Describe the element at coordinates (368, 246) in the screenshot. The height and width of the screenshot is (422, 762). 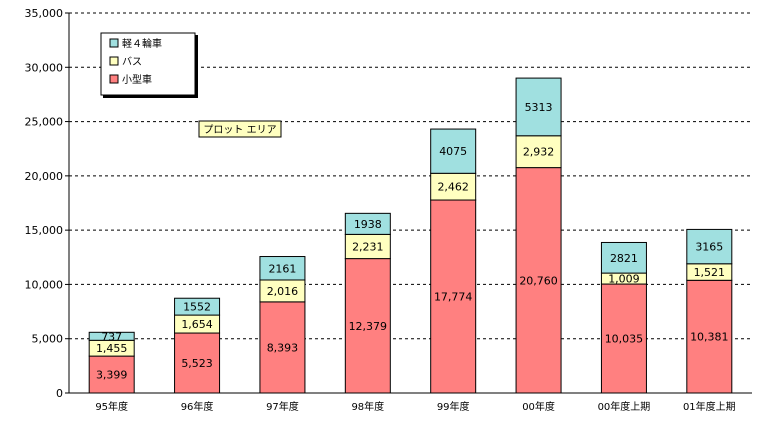
I see `data-label: 2,231` at that location.